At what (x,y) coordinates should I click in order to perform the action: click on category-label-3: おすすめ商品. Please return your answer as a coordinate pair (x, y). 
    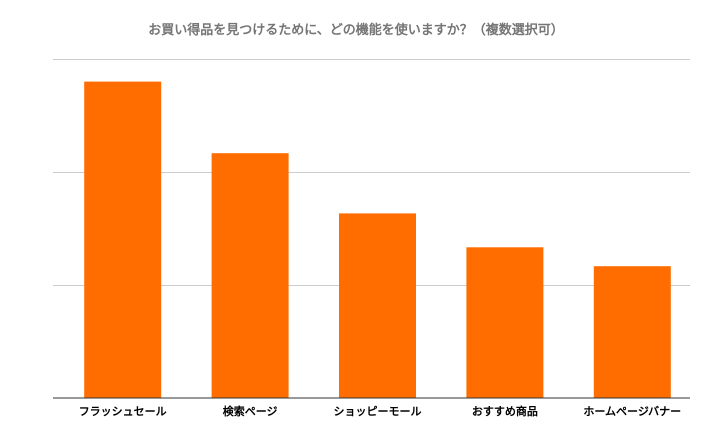
    Looking at the image, I should click on (505, 411).